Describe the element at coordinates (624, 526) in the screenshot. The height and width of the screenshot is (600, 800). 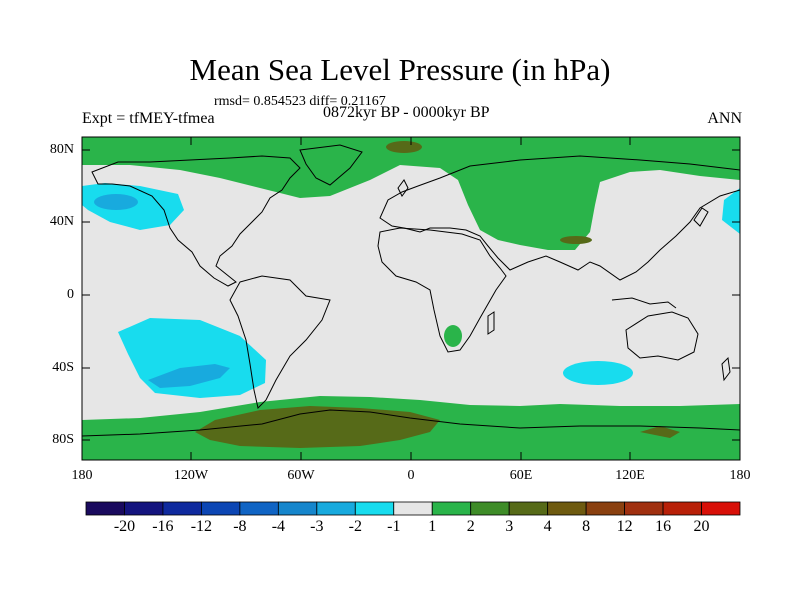
I see `colorbar-label-13: 12` at that location.